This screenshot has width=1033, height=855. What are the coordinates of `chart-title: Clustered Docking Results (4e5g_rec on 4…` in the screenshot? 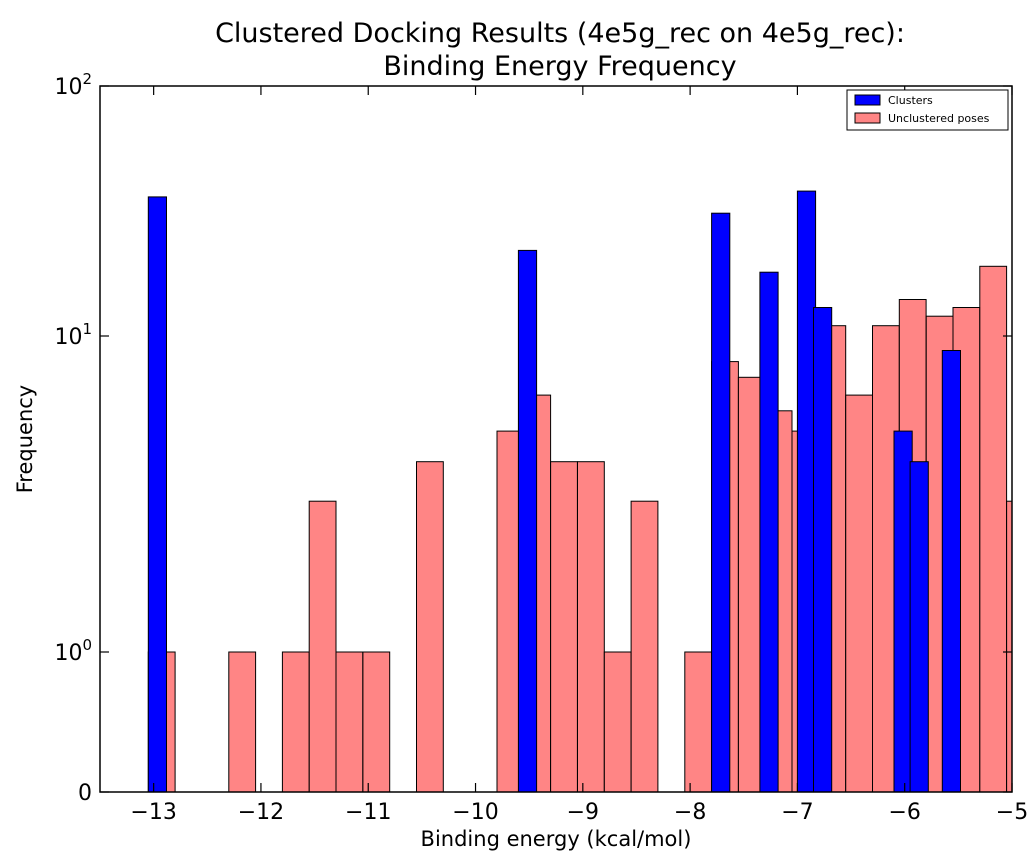 It's located at (560, 50).